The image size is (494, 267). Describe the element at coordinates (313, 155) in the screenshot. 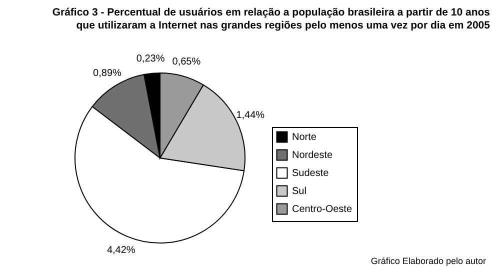

I see `legend-label: Nordeste` at that location.